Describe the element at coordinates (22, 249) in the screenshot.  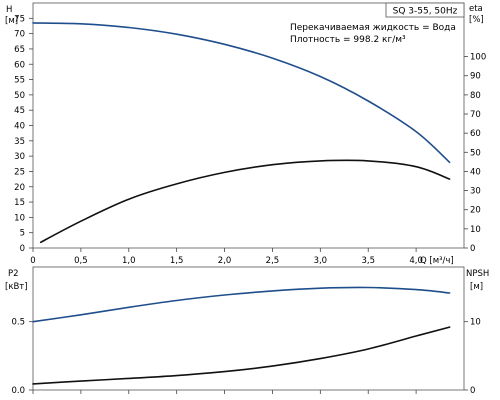
I see `left-y-tick-label: 0` at that location.